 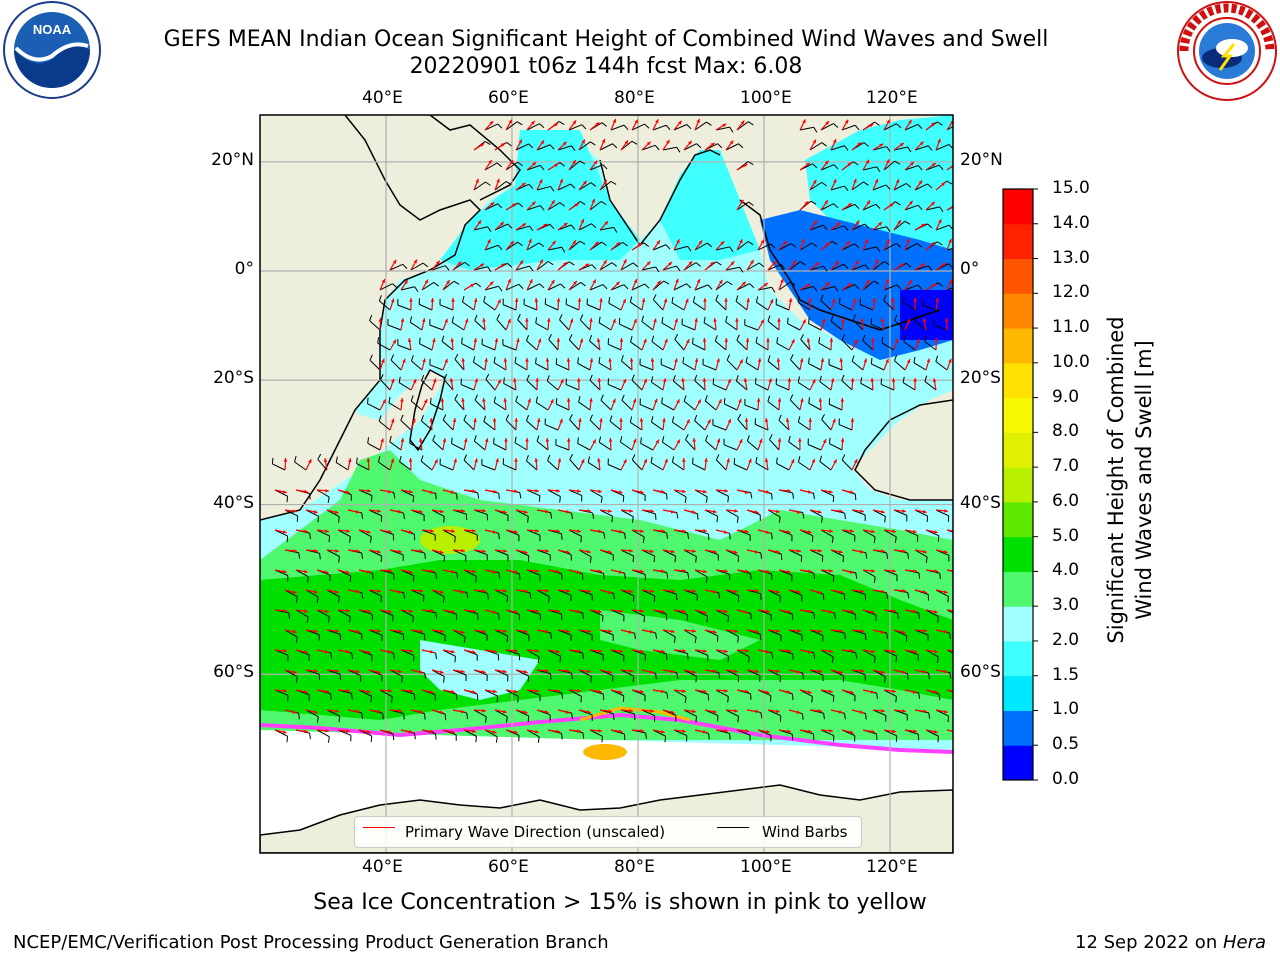 What do you see at coordinates (892, 867) in the screenshot?
I see `longitude-label: 120°E` at bounding box center [892, 867].